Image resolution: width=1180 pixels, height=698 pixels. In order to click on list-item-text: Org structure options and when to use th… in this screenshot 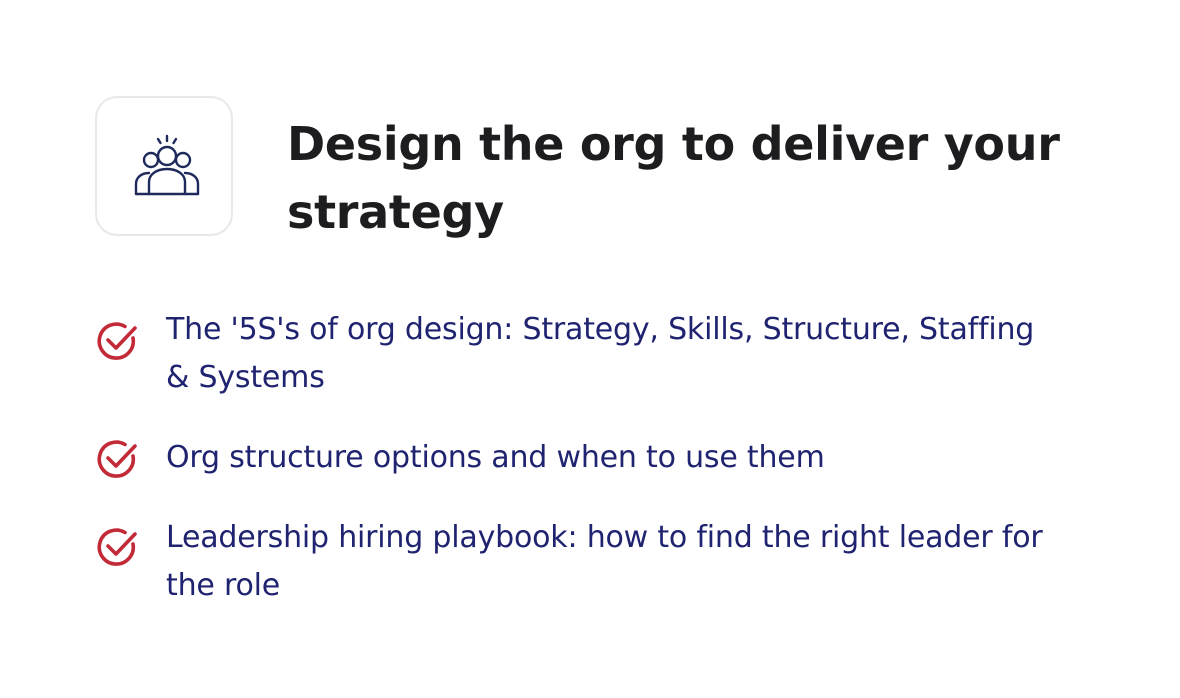, I will do `click(495, 457)`.